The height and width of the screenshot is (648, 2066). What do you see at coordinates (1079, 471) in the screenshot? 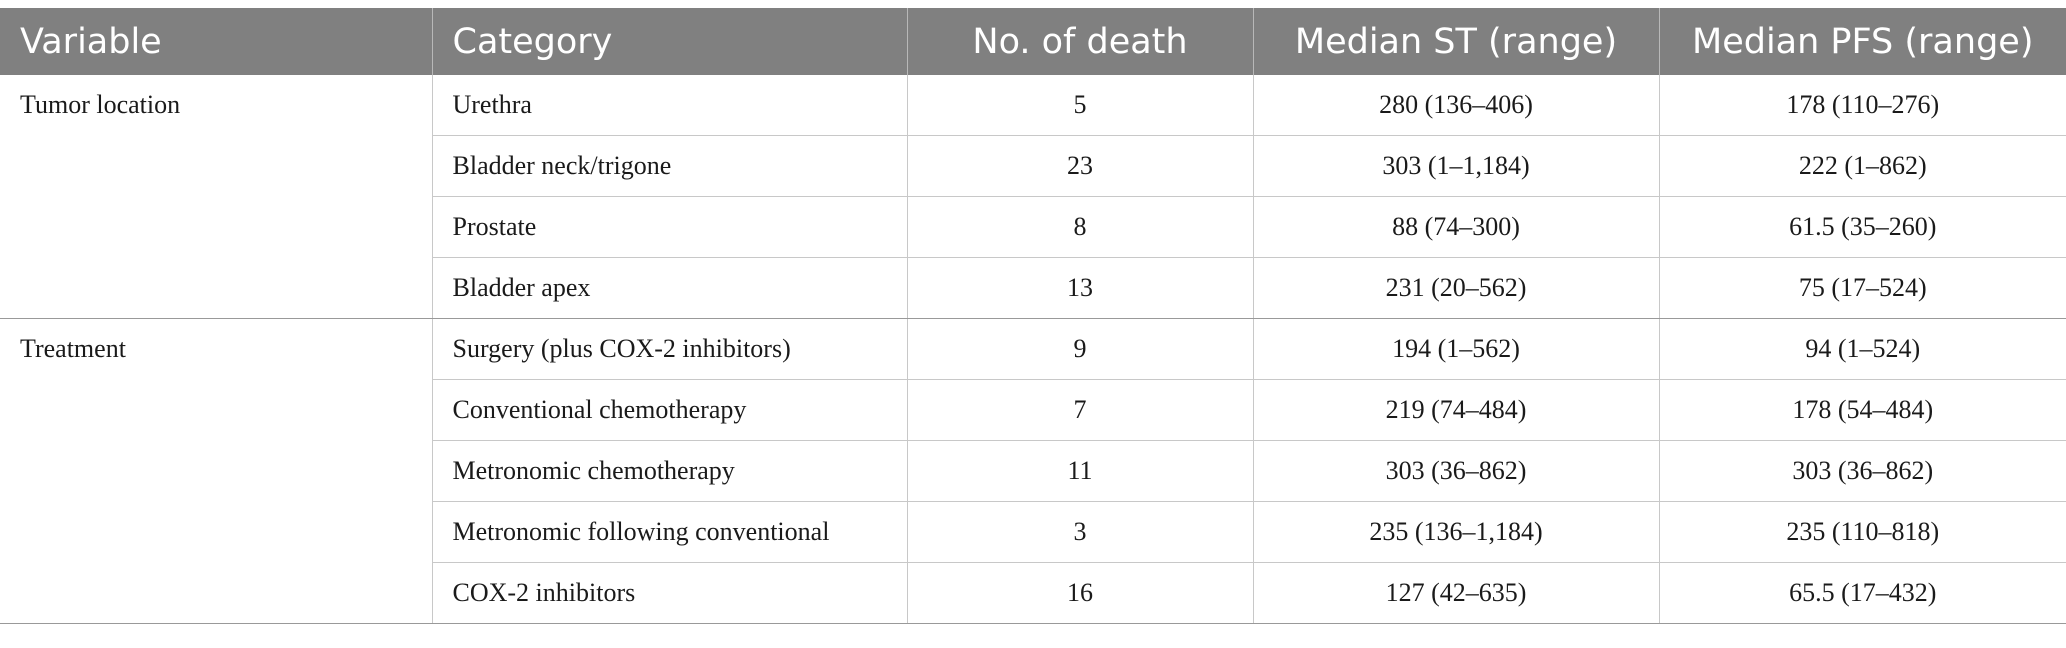
I see `deaths-cell: 11` at bounding box center [1079, 471].